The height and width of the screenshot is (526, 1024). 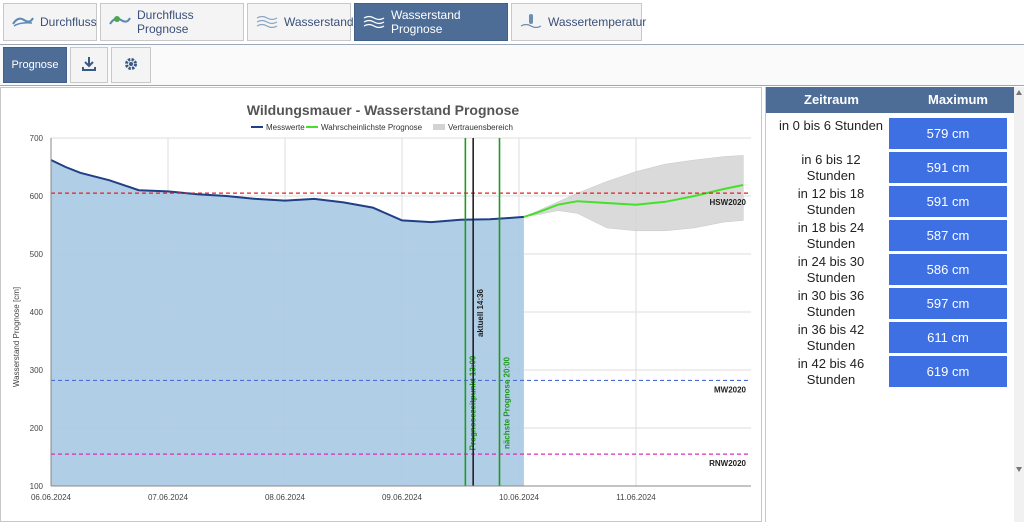 I want to click on x-tick-label: 08.06.2024, so click(x=285, y=497).